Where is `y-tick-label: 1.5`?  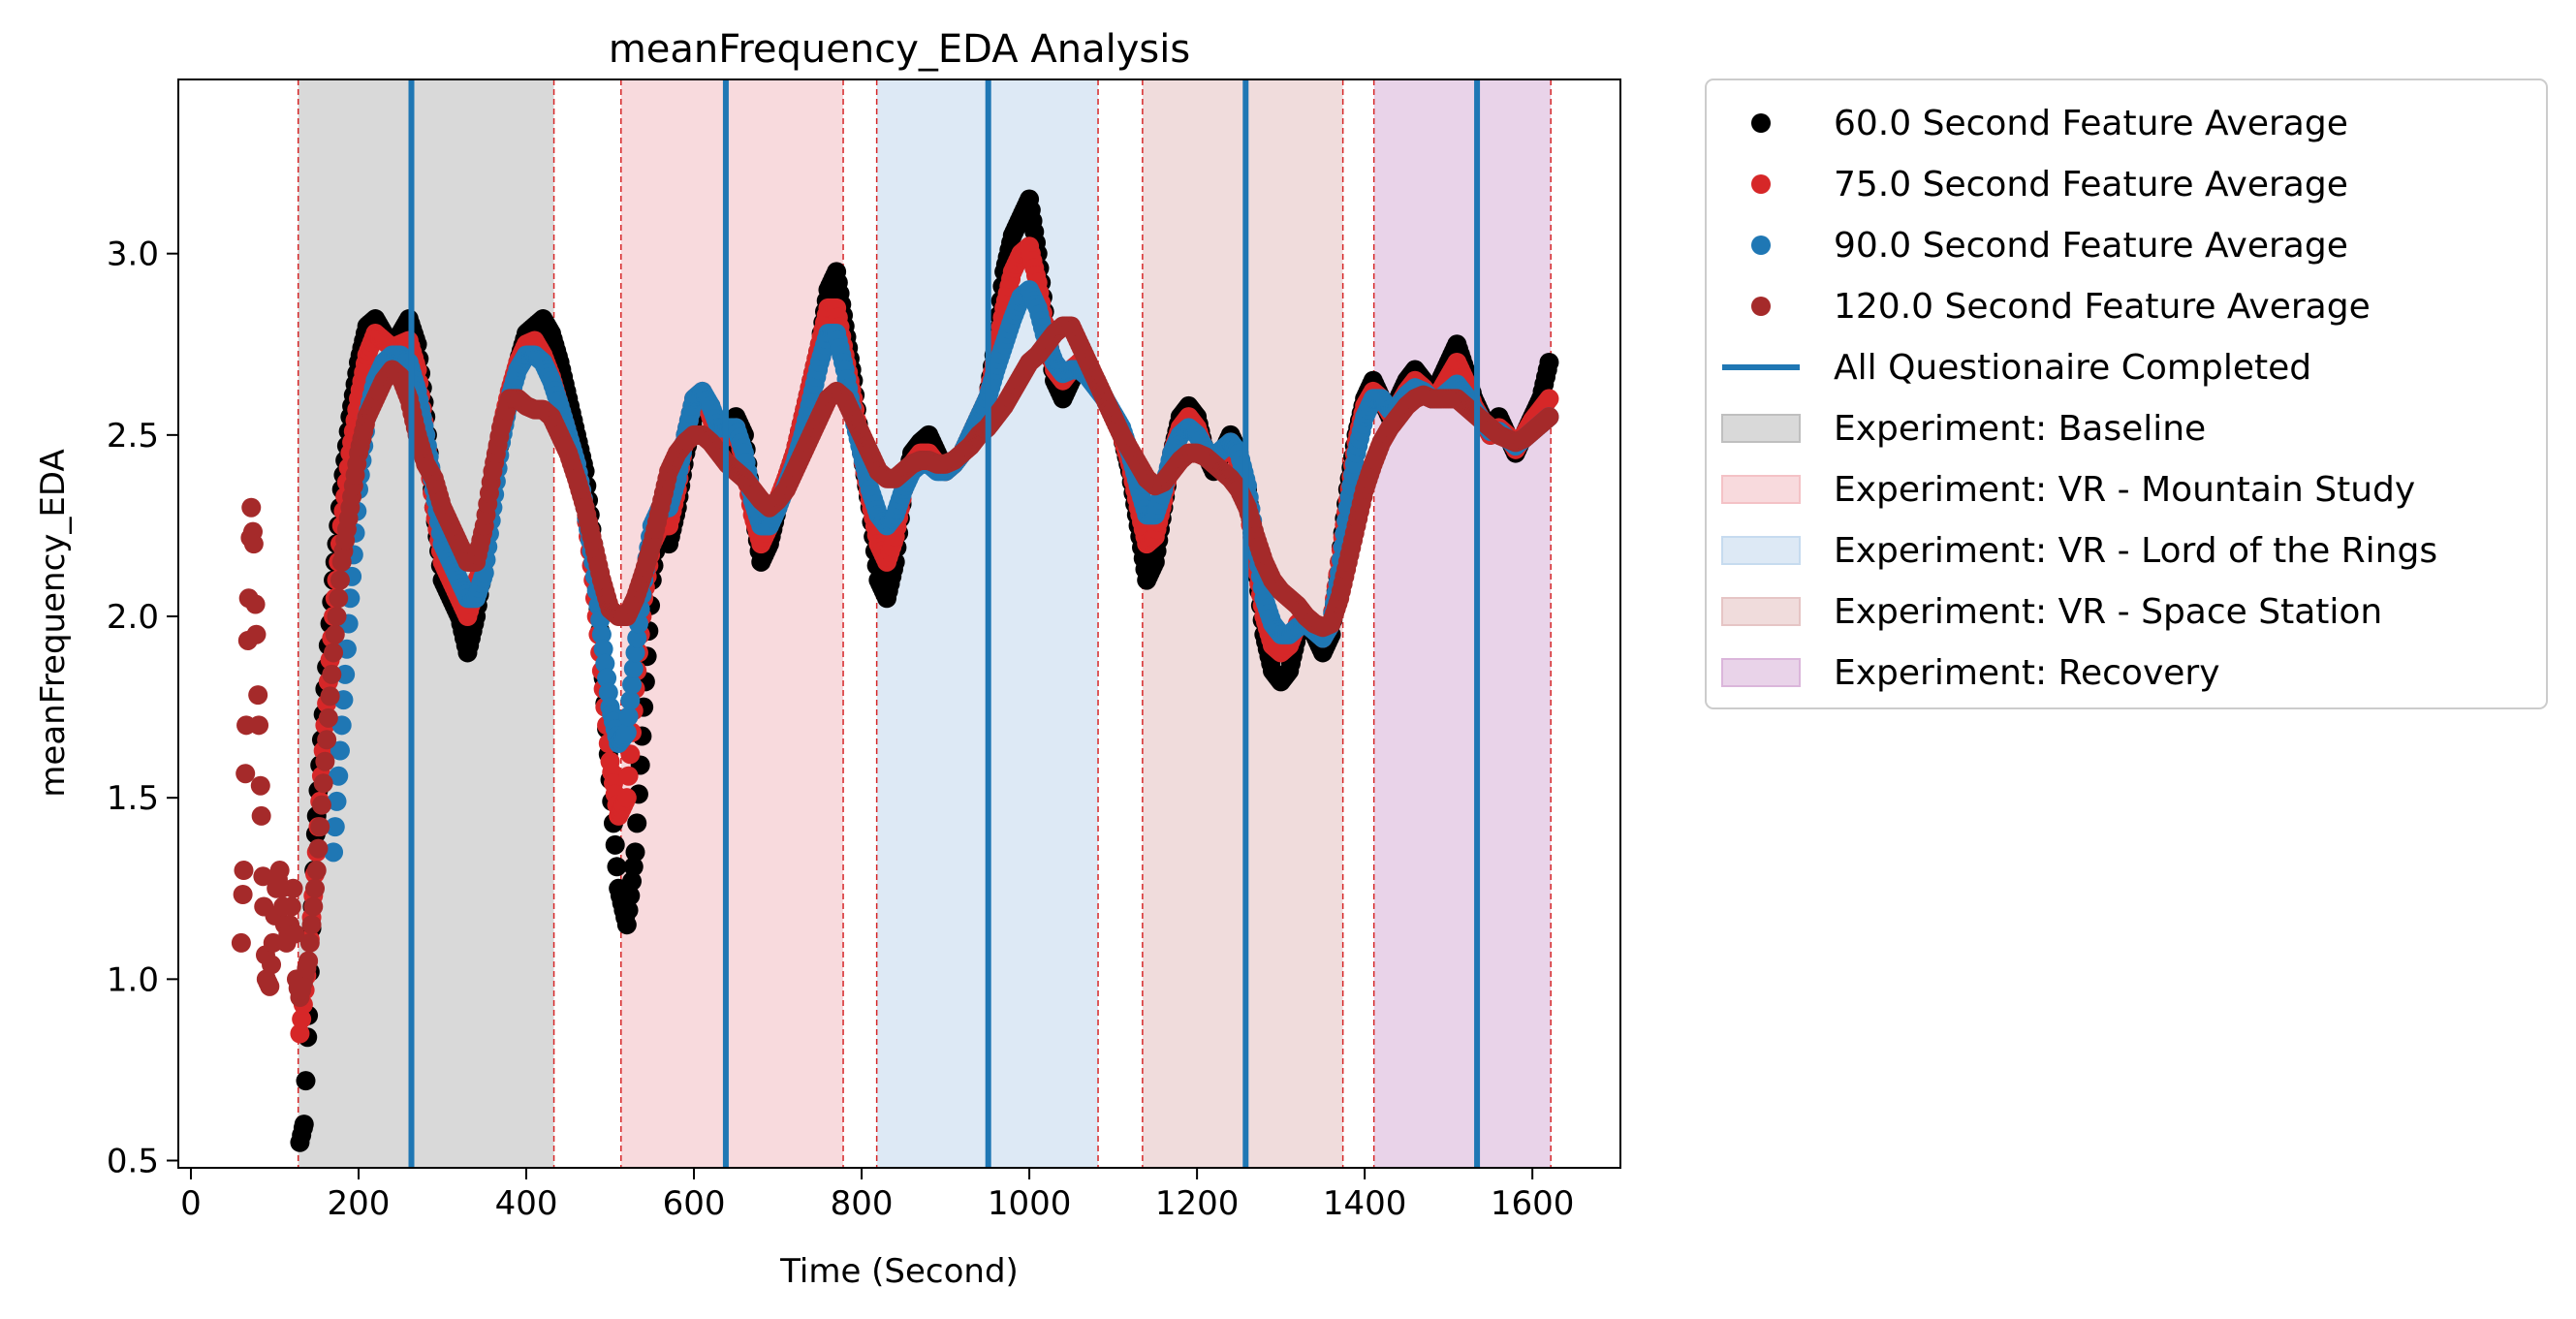 y-tick-label: 1.5 is located at coordinates (133, 798).